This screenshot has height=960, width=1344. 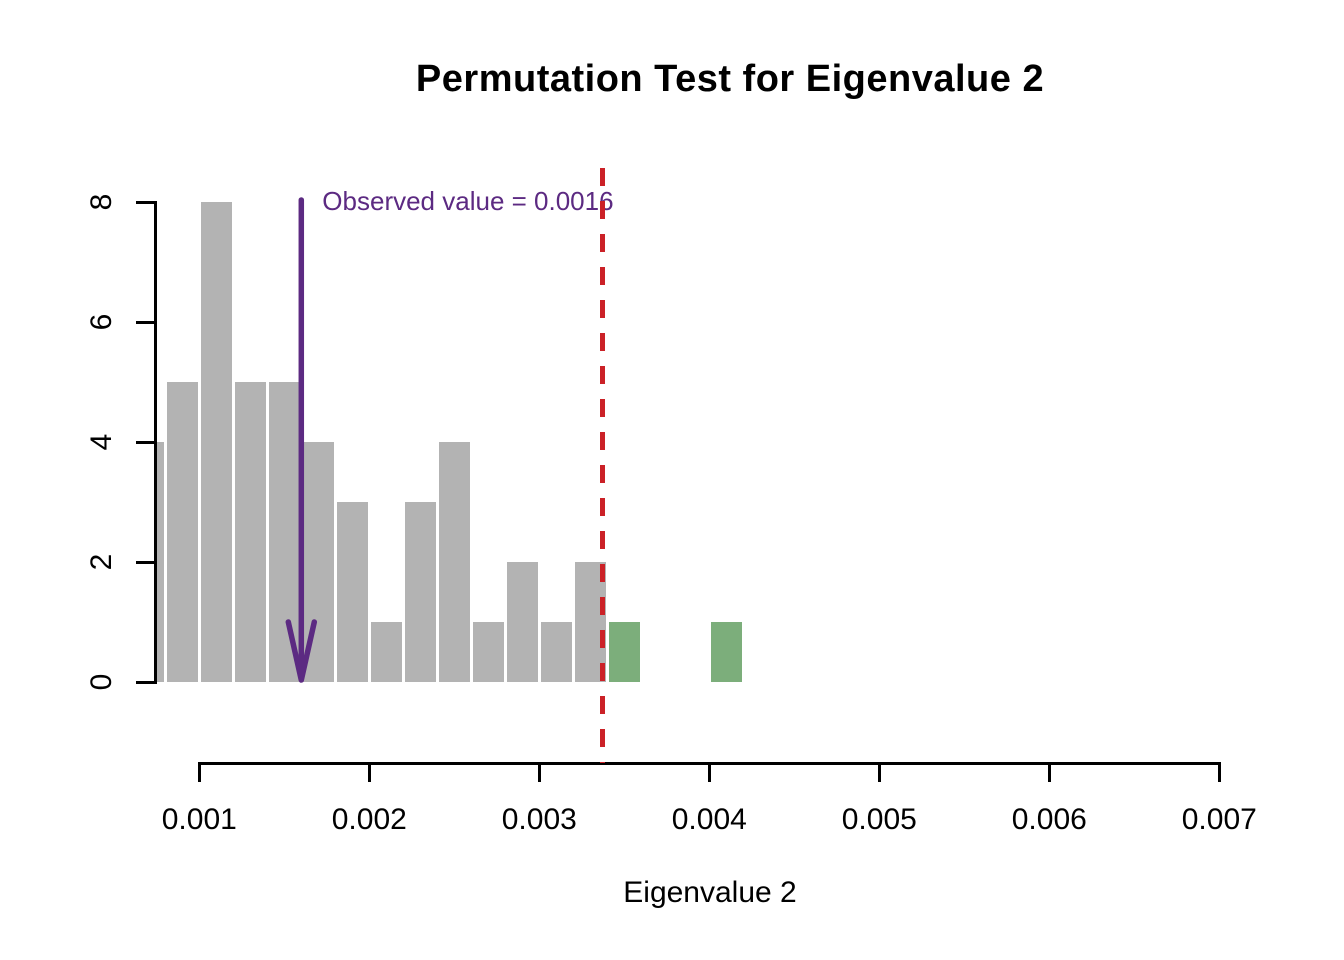 What do you see at coordinates (199, 819) in the screenshot?
I see `x-axis-tick-label: 0.001` at bounding box center [199, 819].